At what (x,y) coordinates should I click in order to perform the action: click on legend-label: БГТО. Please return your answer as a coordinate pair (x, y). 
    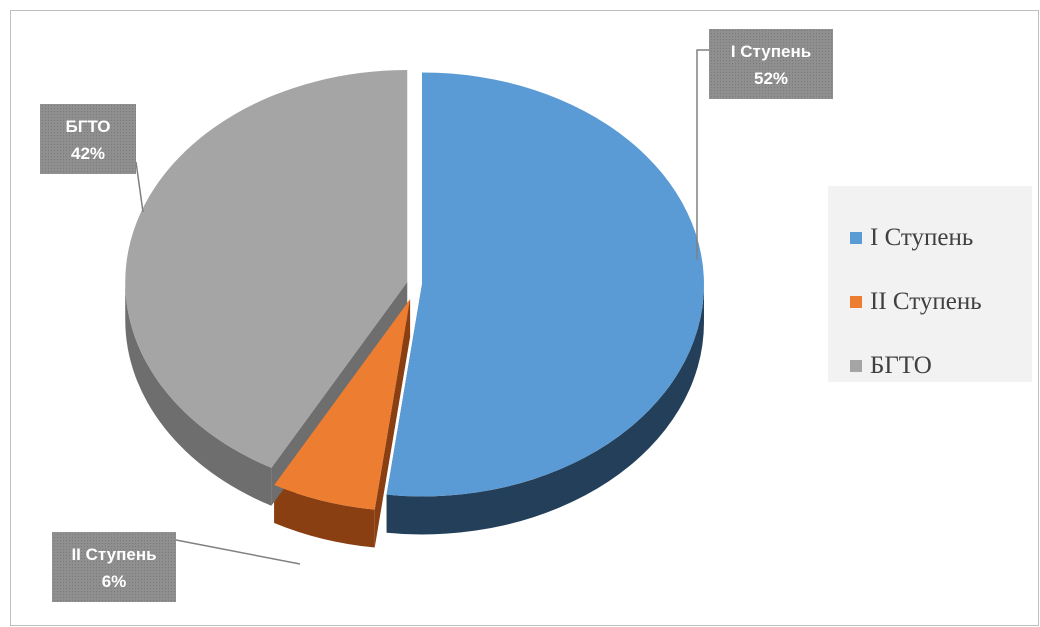
    Looking at the image, I should click on (901, 365).